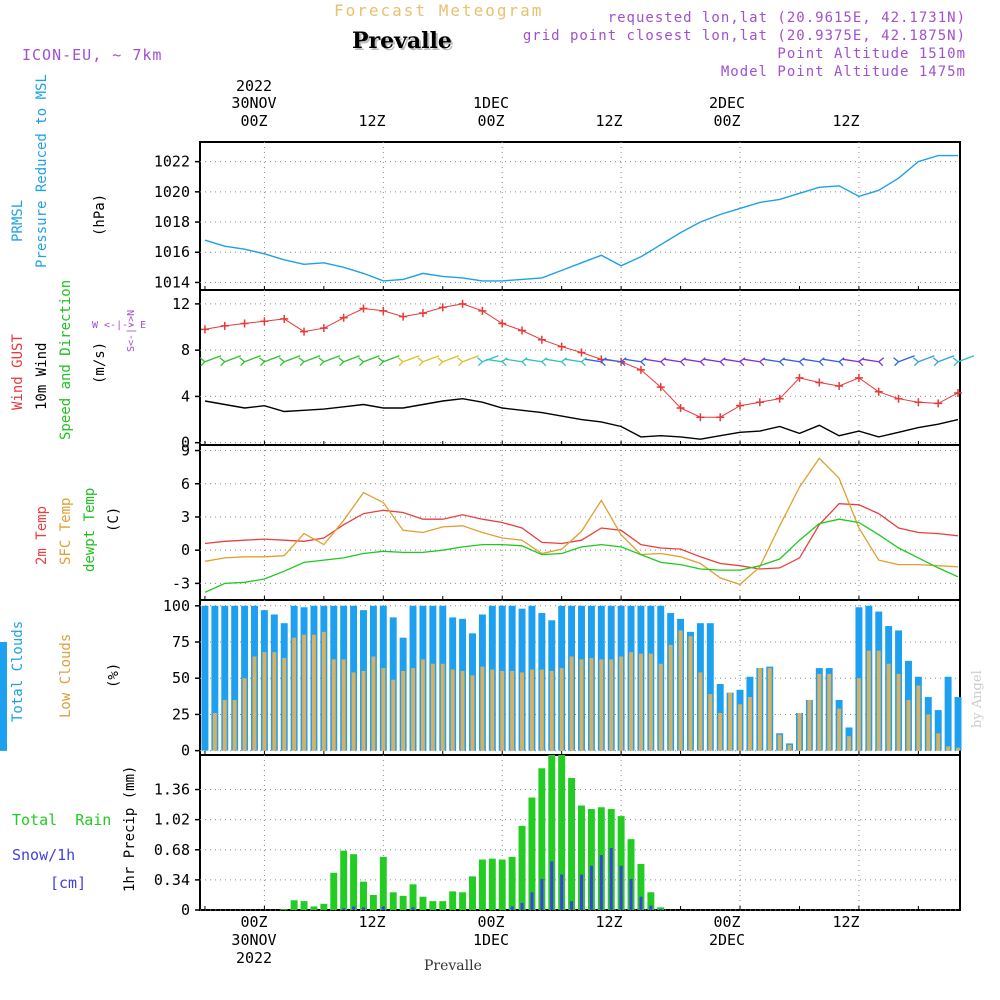 The height and width of the screenshot is (1000, 1000). Describe the element at coordinates (581, 536) in the screenshot. I see `t2m-line` at that location.